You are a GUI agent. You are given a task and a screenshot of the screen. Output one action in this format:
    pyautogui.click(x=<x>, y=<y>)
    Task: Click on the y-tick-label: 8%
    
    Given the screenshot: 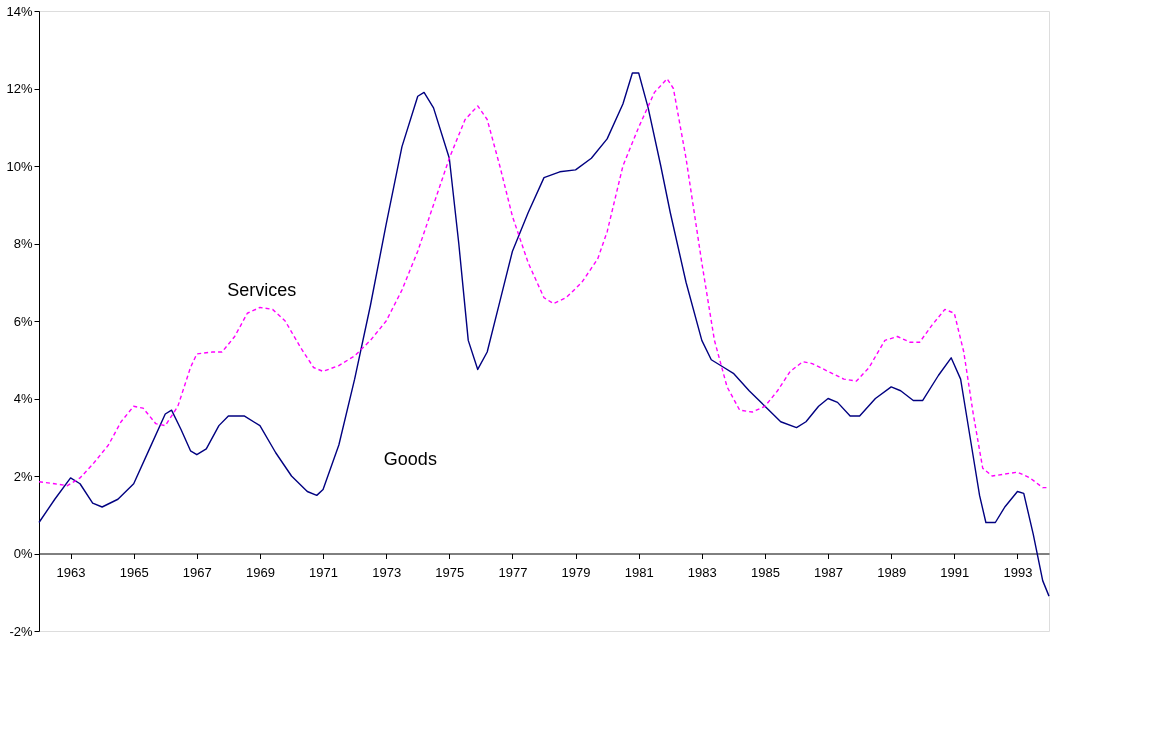 What is the action you would take?
    pyautogui.click(x=23, y=243)
    